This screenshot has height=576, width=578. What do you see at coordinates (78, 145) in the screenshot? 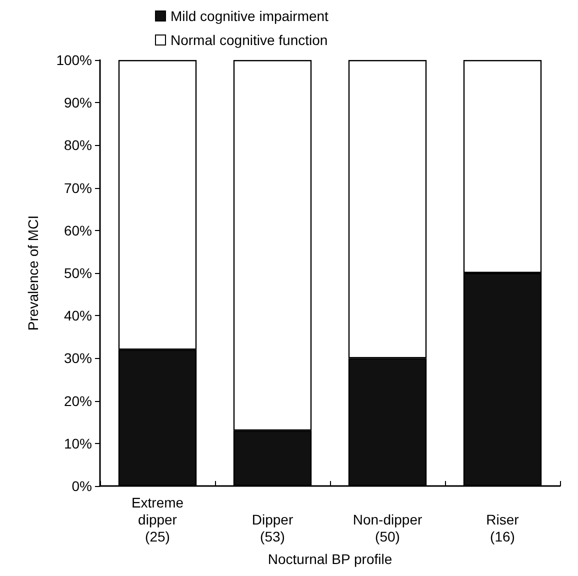
I see `y-tick-label: 80%` at bounding box center [78, 145].